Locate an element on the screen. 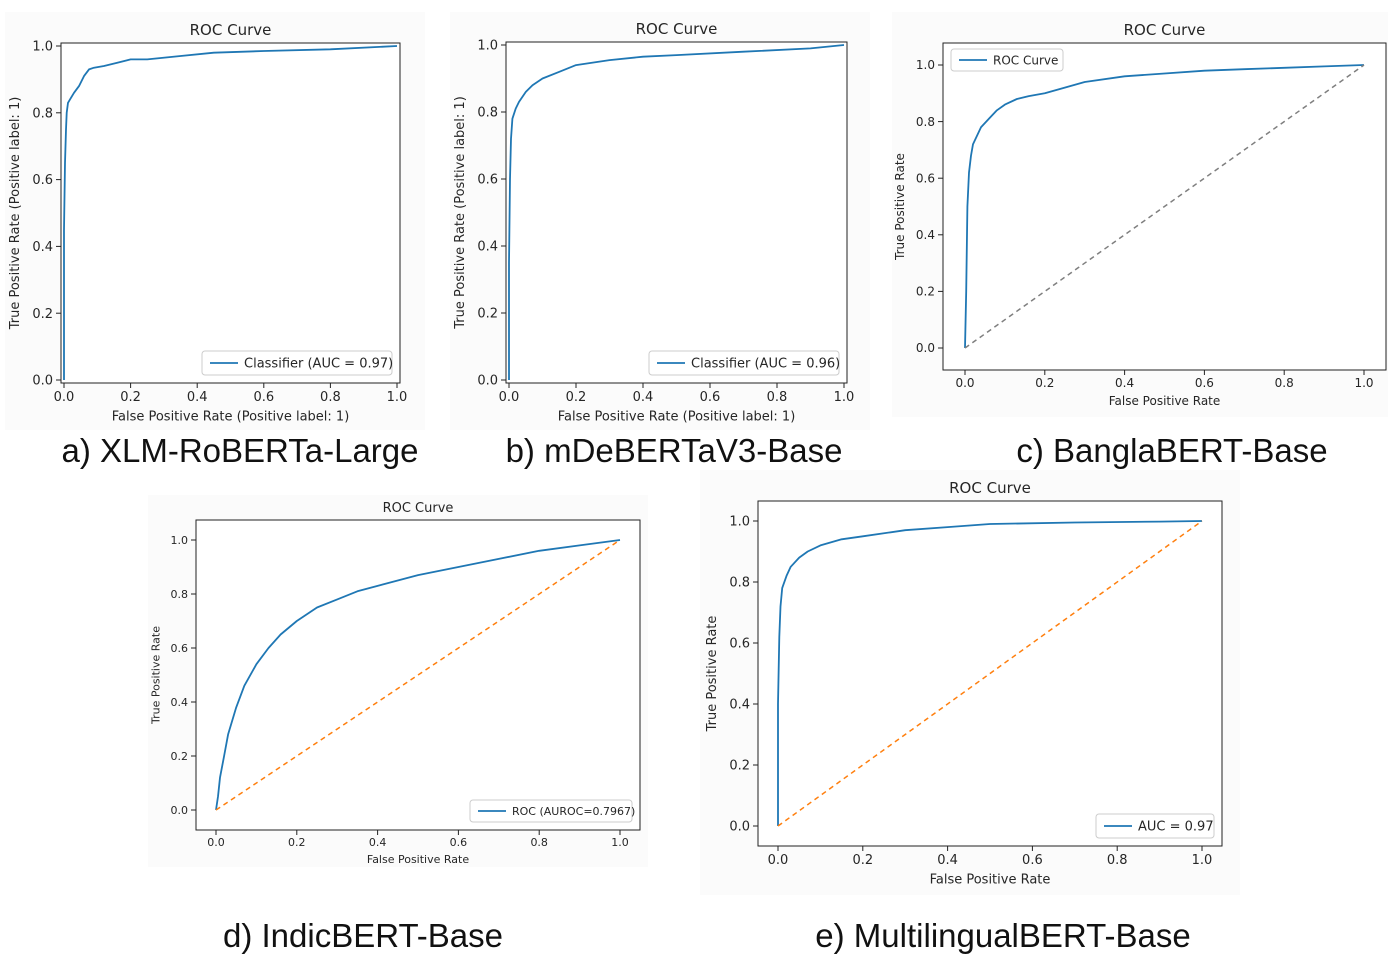 Image resolution: width=1393 pixels, height=963 pixels. panel-a-xtick-label: 0.0 is located at coordinates (64, 397).